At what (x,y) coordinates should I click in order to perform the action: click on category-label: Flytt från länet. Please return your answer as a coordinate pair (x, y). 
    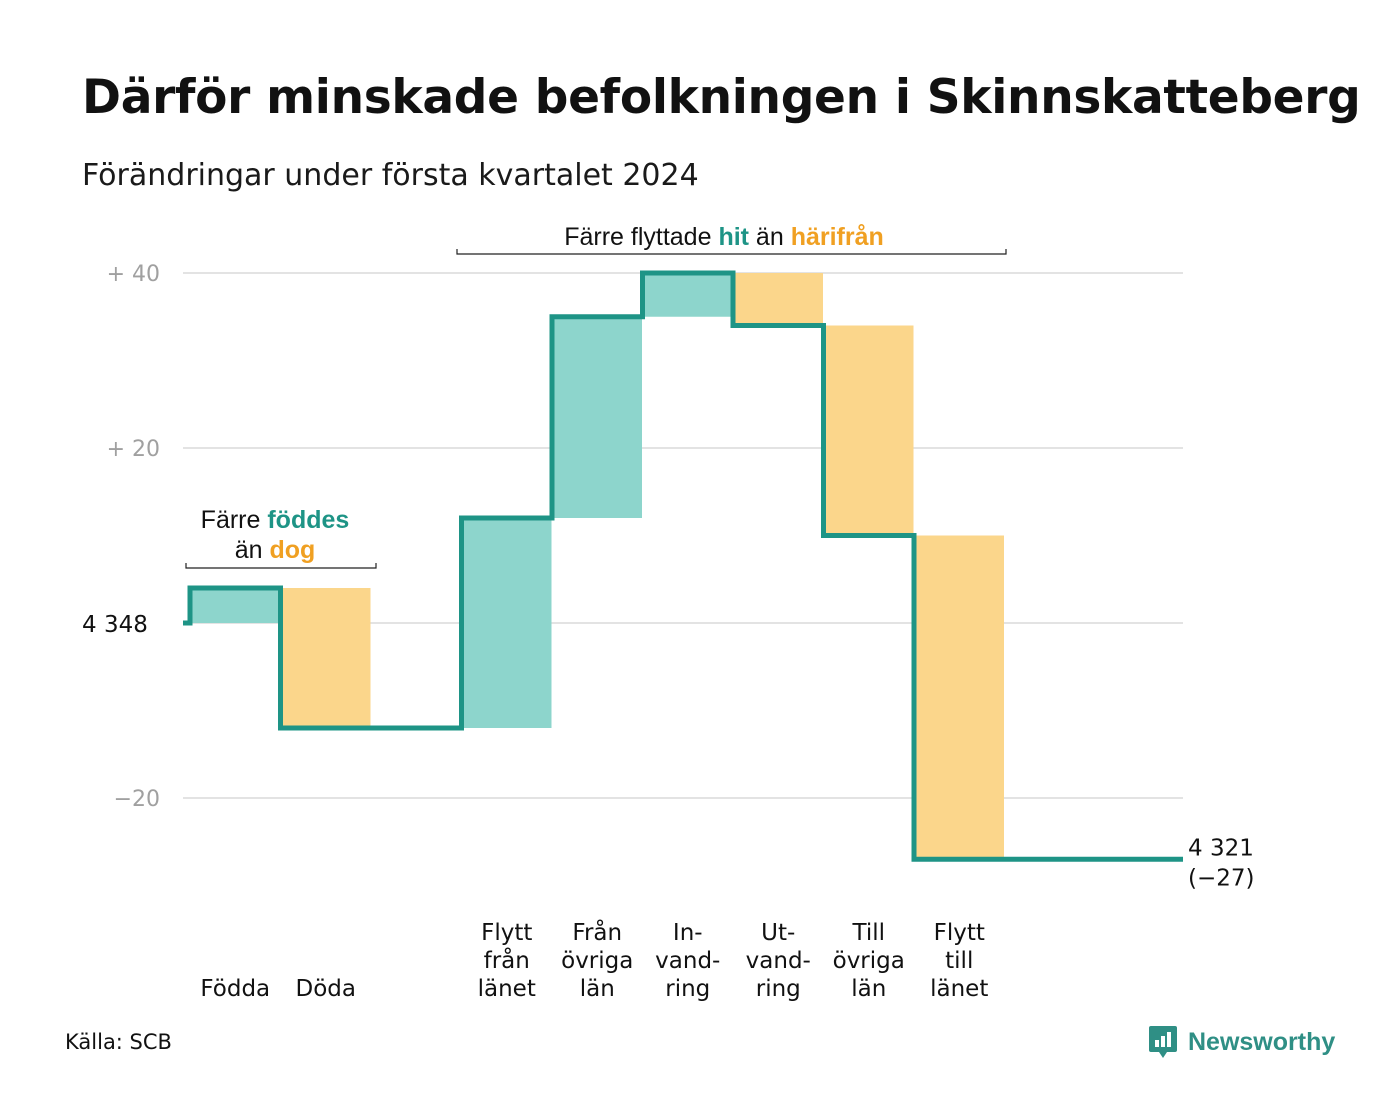
    Looking at the image, I should click on (507, 961).